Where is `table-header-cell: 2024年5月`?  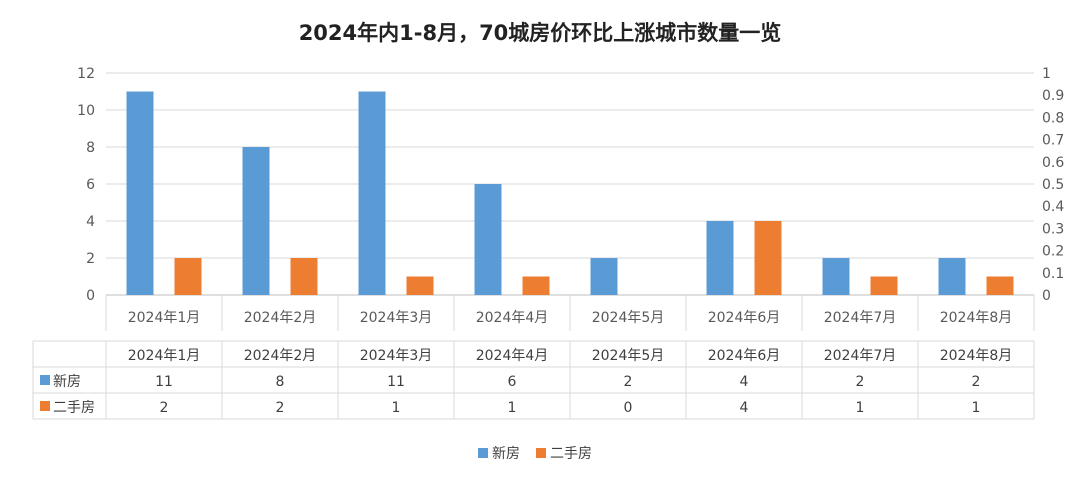
table-header-cell: 2024年5月 is located at coordinates (628, 356).